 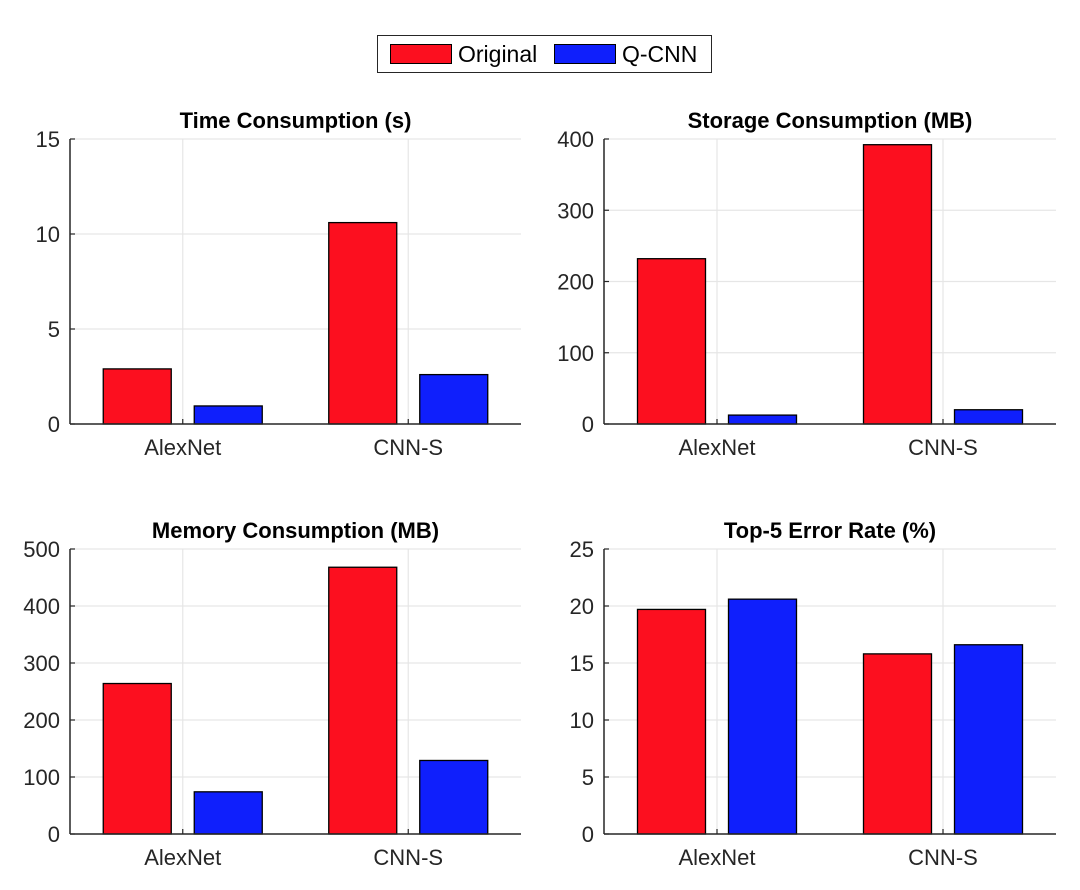 I want to click on legend-label-original: Original, so click(x=498, y=53).